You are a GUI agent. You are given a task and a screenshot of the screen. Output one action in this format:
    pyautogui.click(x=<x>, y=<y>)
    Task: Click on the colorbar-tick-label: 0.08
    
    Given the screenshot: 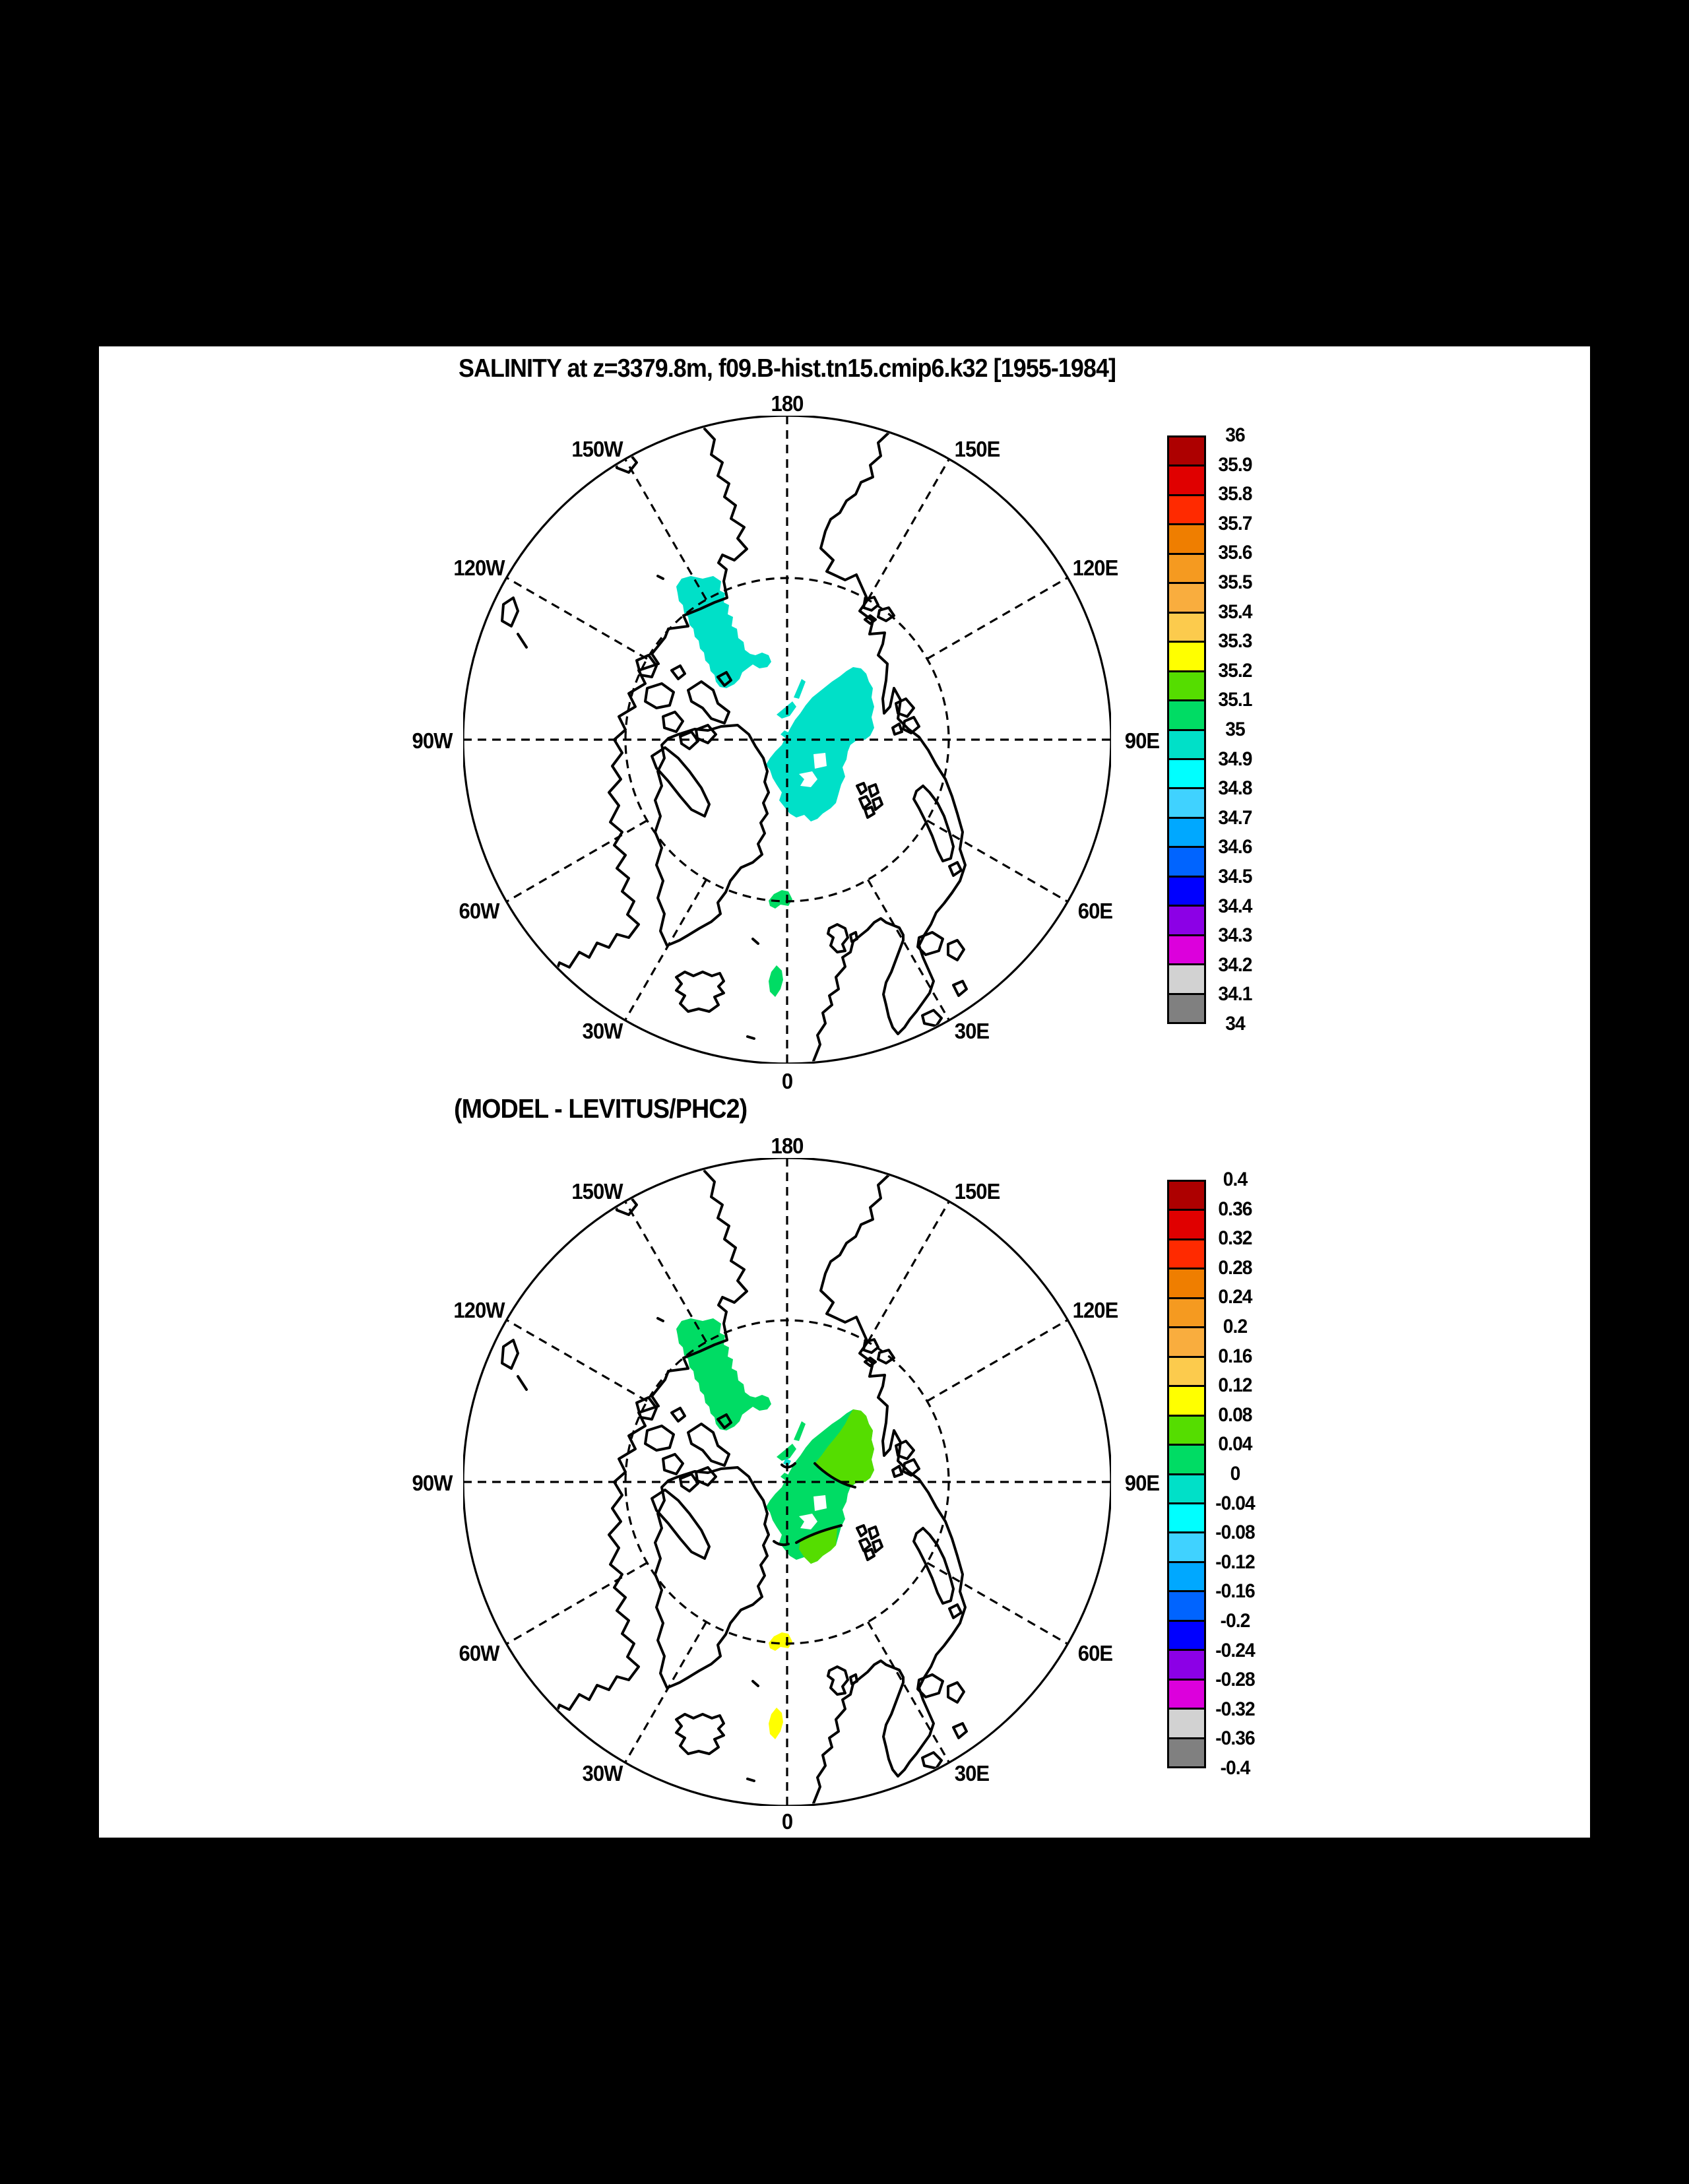 What is the action you would take?
    pyautogui.click(x=1235, y=1414)
    